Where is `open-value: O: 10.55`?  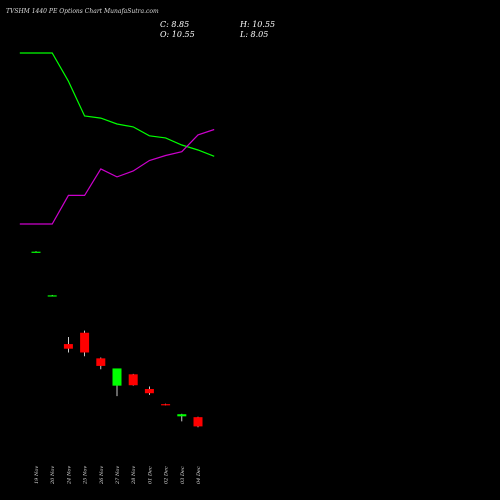
open-value: O: 10.55 is located at coordinates (177, 34).